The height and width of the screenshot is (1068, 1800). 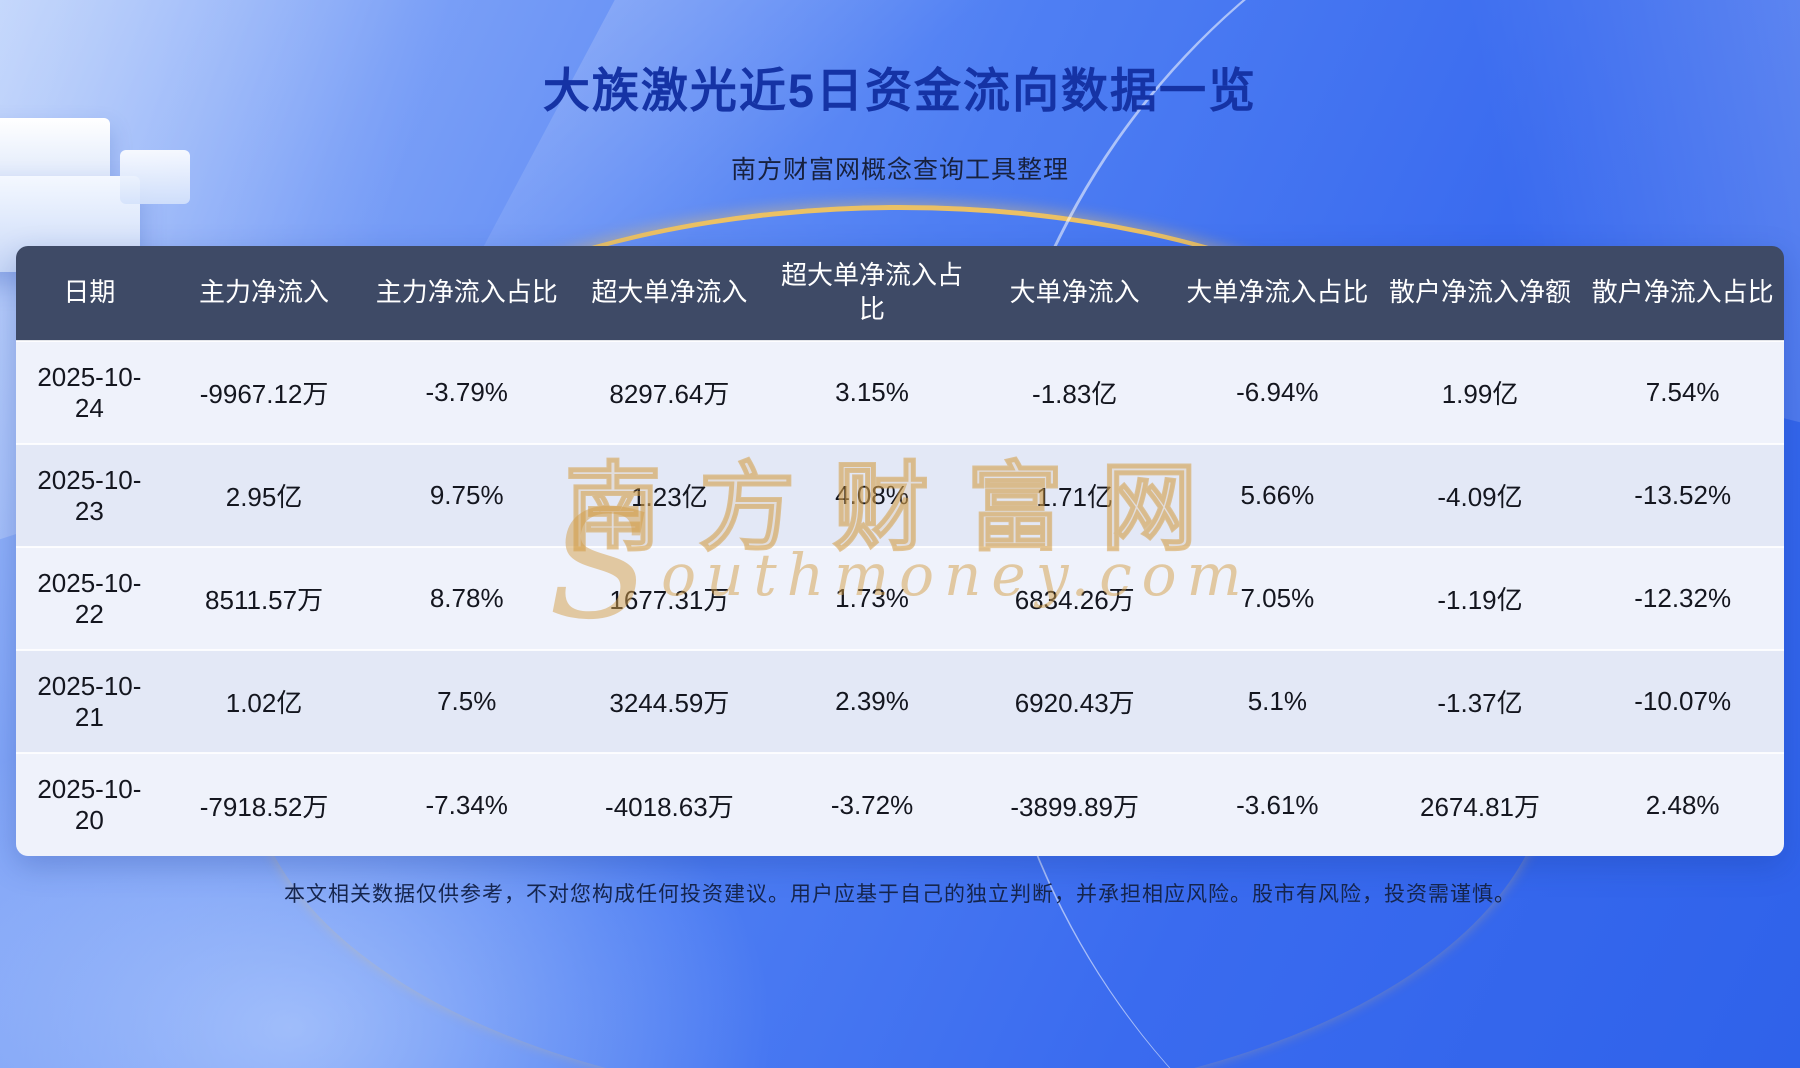 I want to click on value-cell: 7.54%, so click(x=1682, y=392).